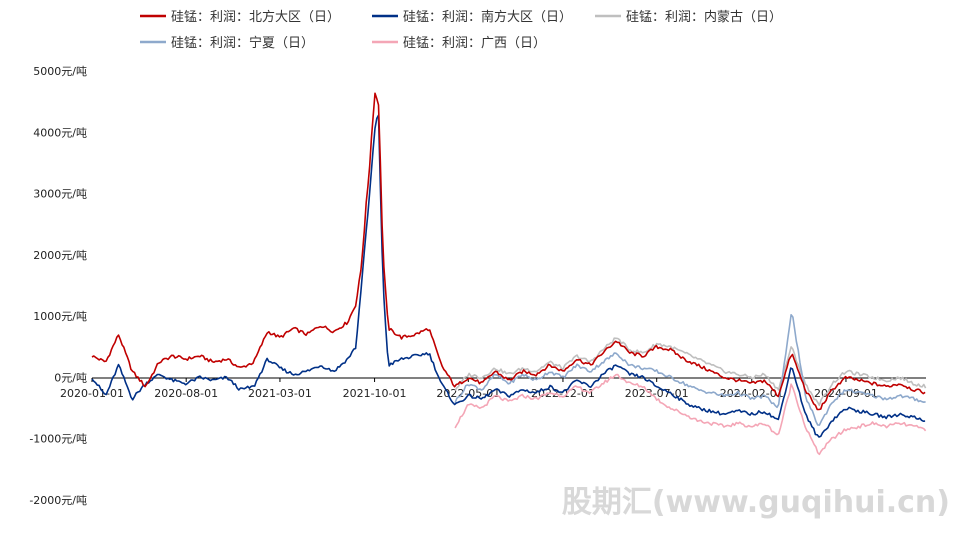 The image size is (971, 533). Describe the element at coordinates (487, 17) in the screenshot. I see `legend-label: 硅锰：利润：南方大区（日）` at that location.